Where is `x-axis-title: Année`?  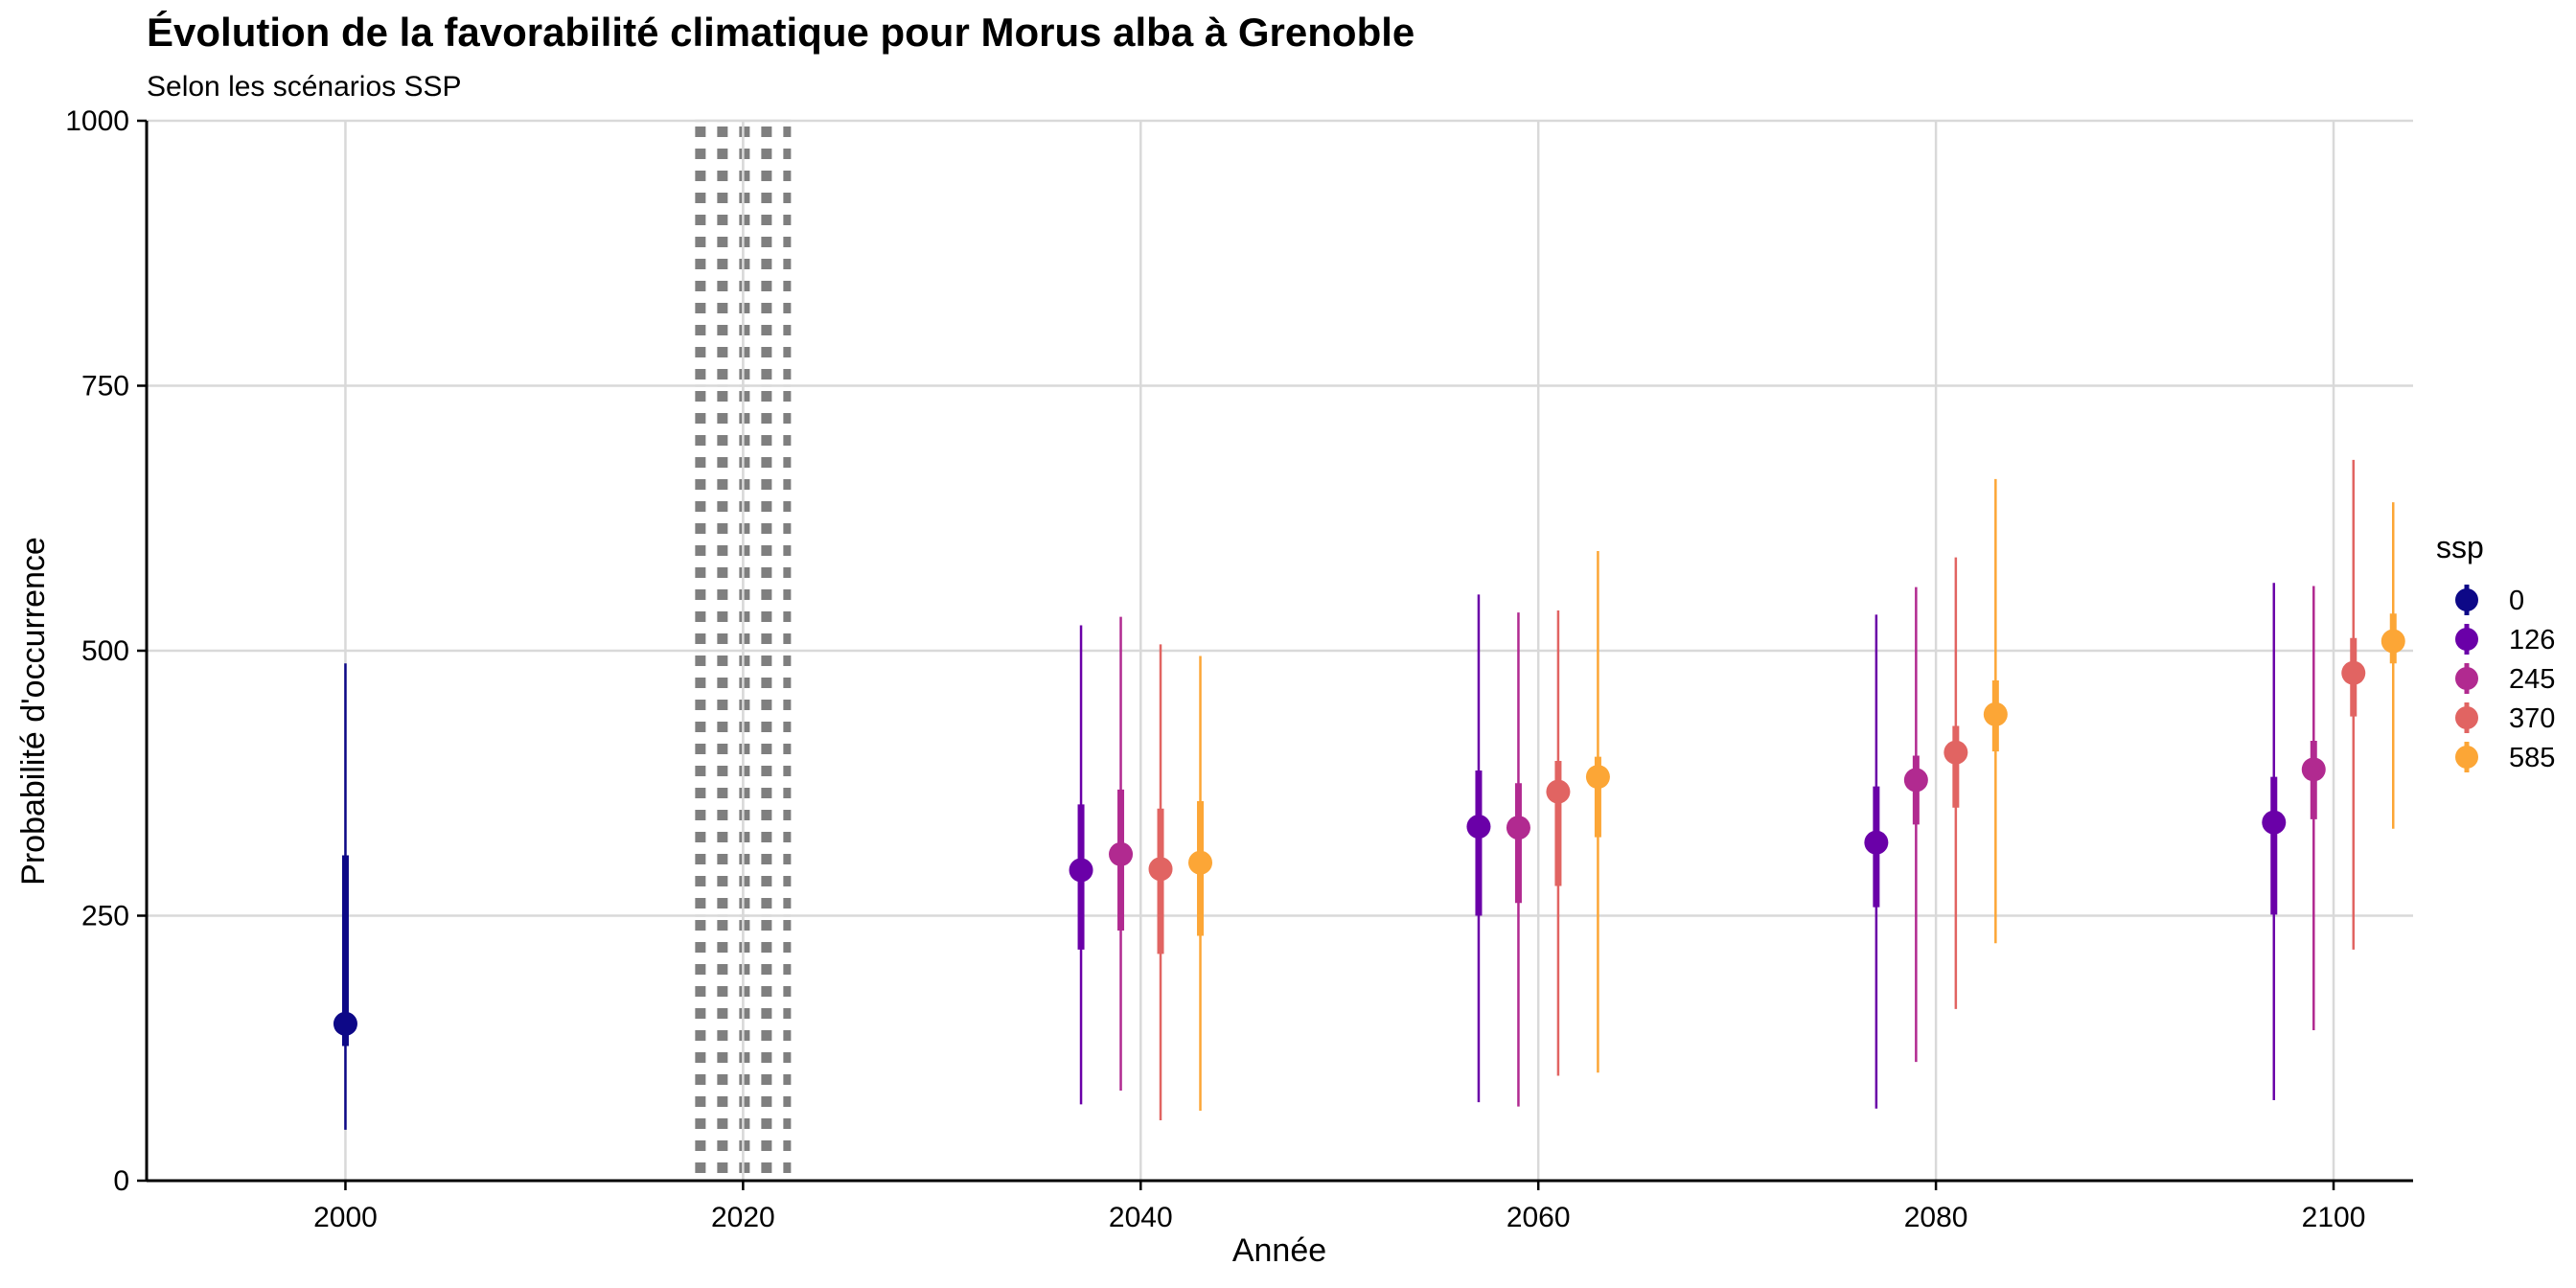
x-axis-title: Année is located at coordinates (1279, 1250).